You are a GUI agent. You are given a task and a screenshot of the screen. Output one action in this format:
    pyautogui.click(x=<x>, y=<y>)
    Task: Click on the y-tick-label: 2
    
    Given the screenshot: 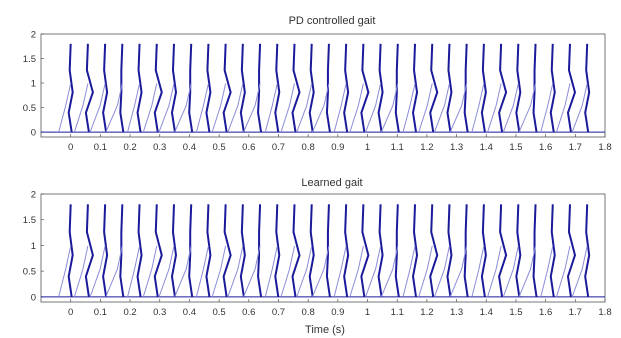 What is the action you would take?
    pyautogui.click(x=33, y=35)
    